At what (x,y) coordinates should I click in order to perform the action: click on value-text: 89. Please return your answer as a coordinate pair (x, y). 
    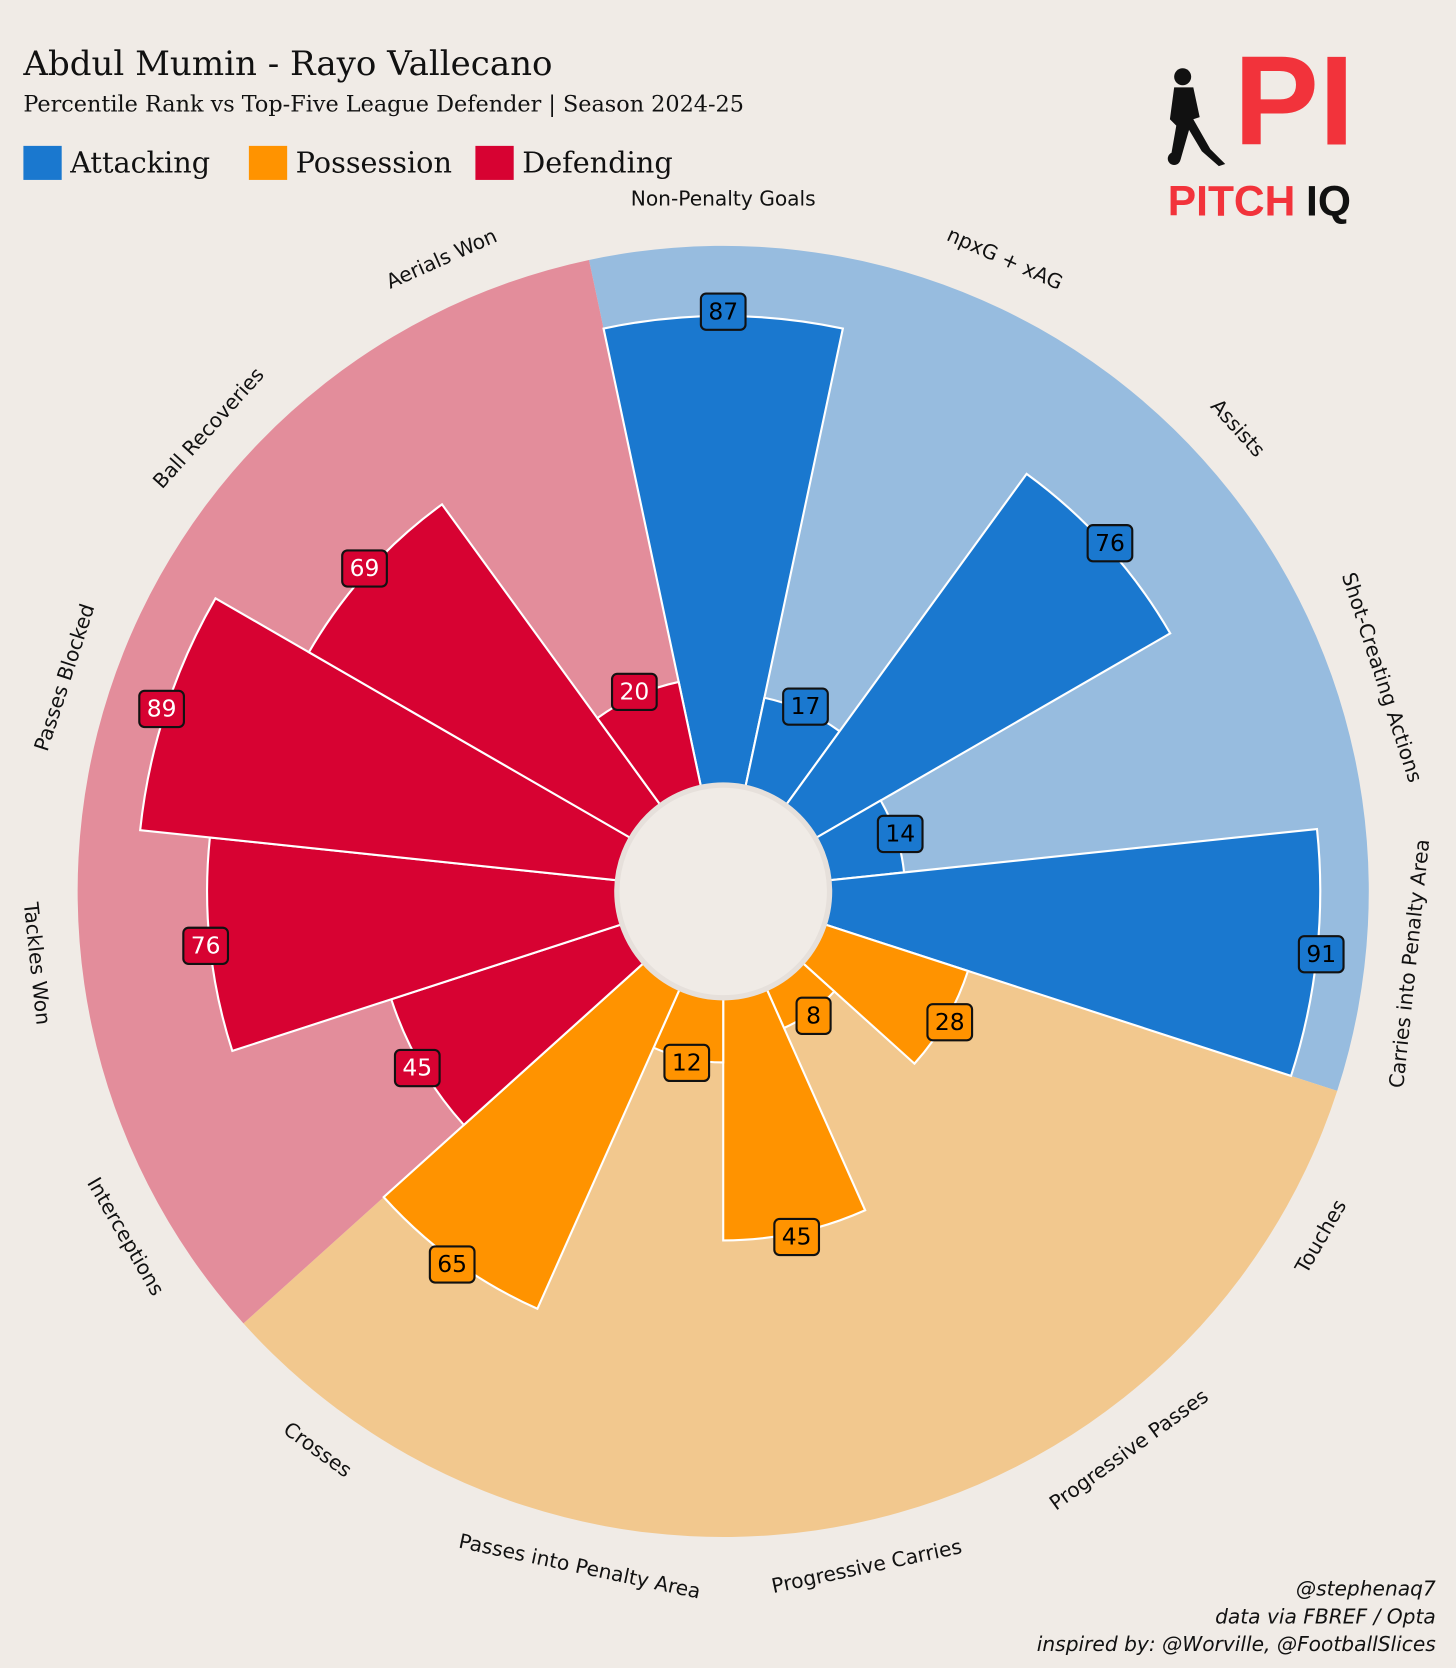
    Looking at the image, I should click on (162, 709).